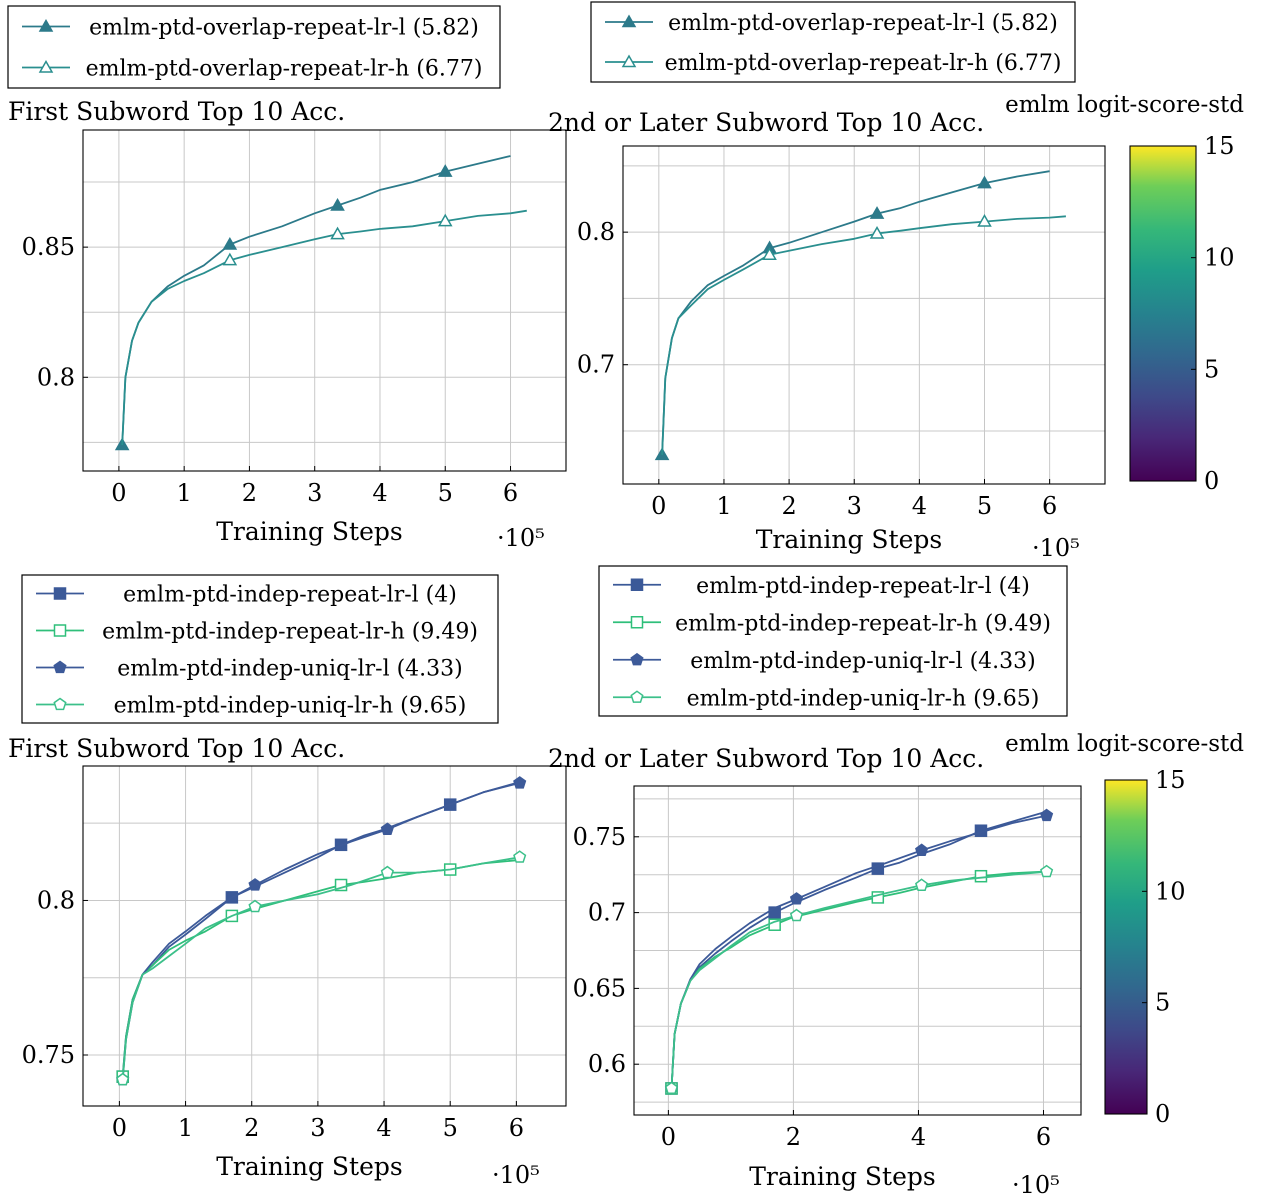 Image resolution: width=1262 pixels, height=1196 pixels. I want to click on y-tick-label: 0.6, so click(607, 1064).